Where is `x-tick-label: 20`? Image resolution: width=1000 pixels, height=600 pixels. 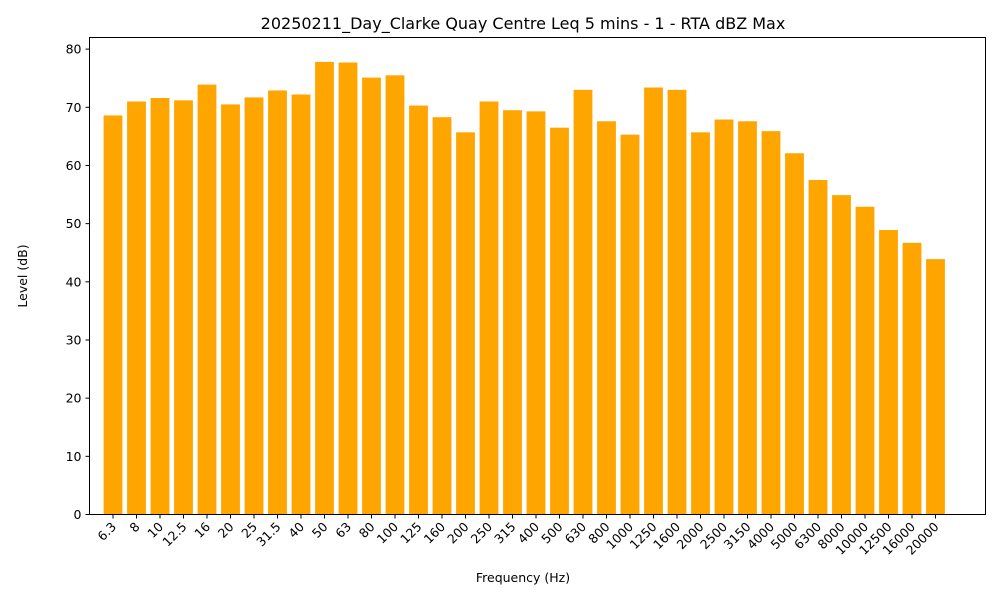 x-tick-label: 20 is located at coordinates (226, 530).